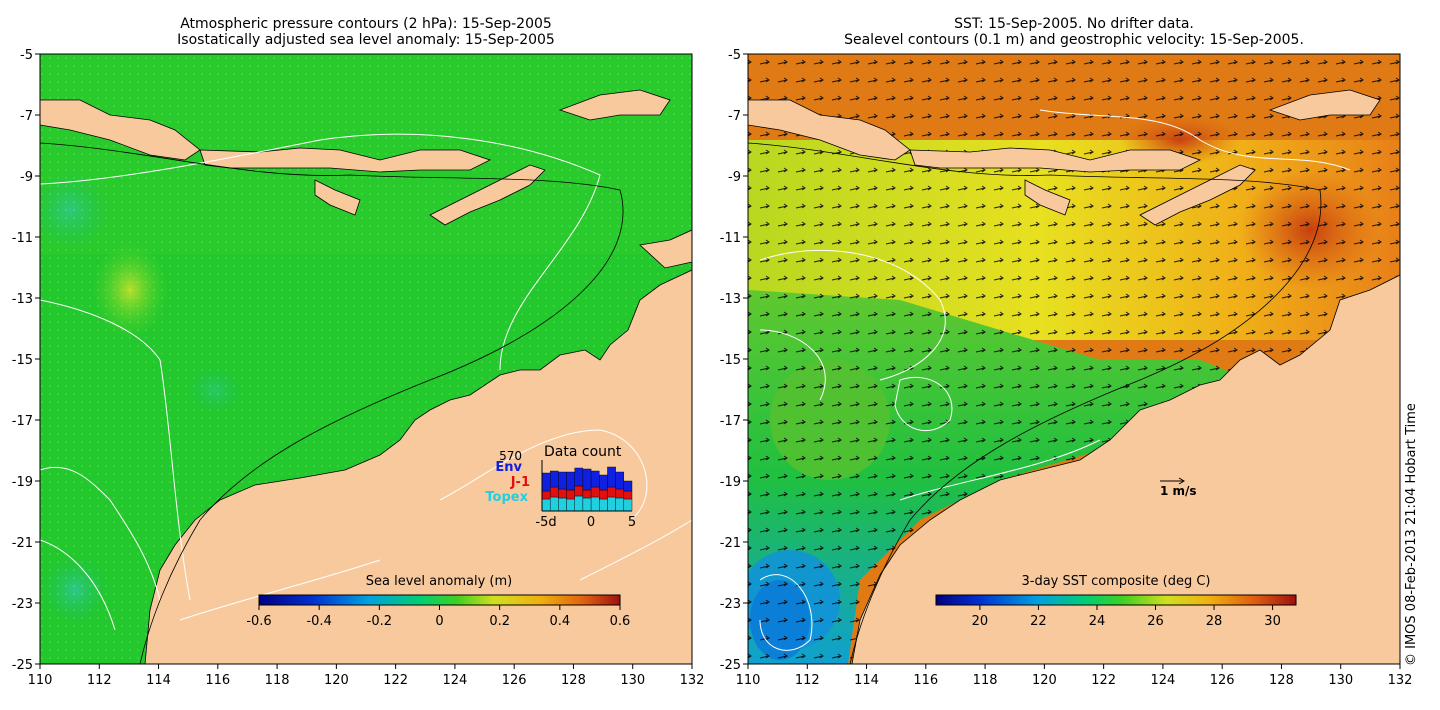 The width and height of the screenshot is (1440, 710). I want to click on right-cb-tick-28: 28, so click(1214, 621).